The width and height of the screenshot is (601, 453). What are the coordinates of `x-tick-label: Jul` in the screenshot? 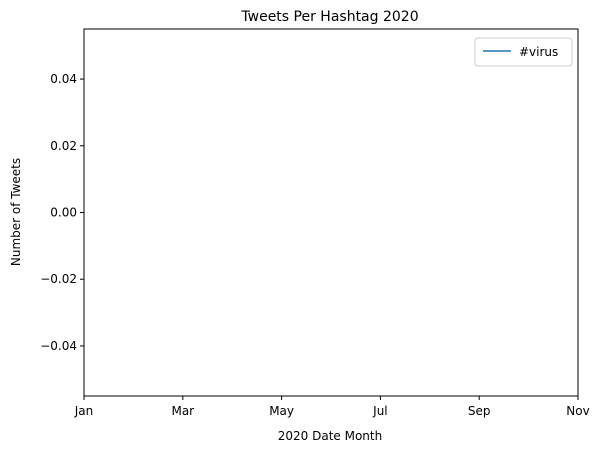 It's located at (379, 411).